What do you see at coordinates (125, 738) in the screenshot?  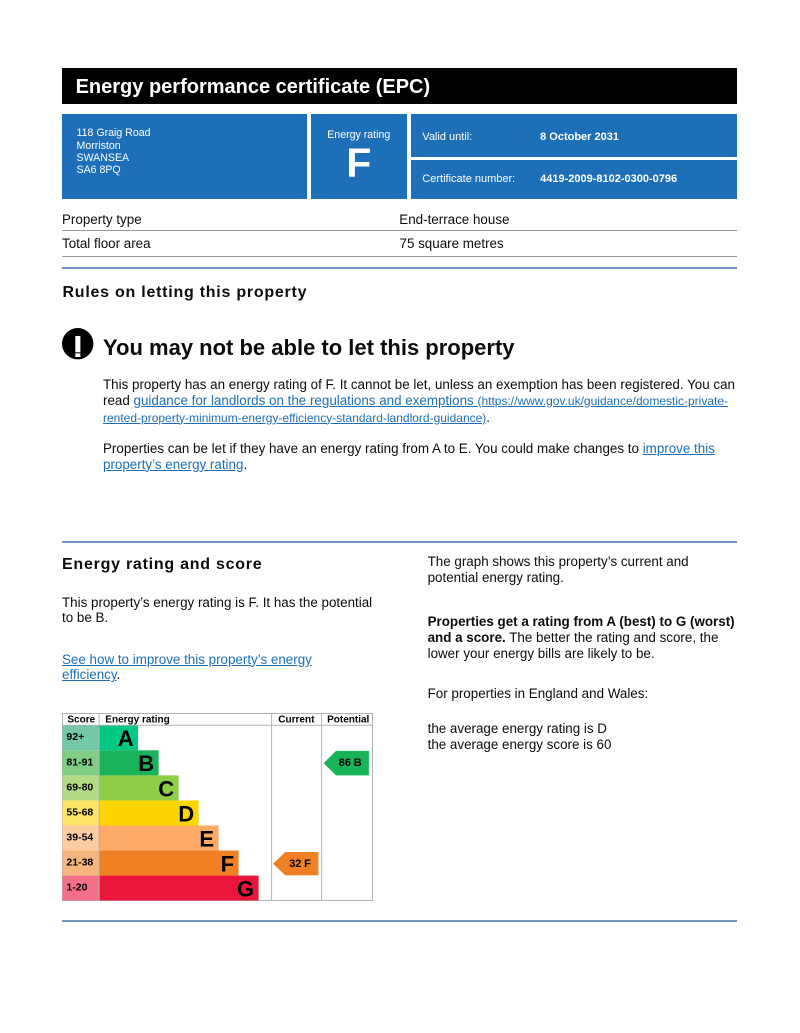 I see `svg-text: A` at bounding box center [125, 738].